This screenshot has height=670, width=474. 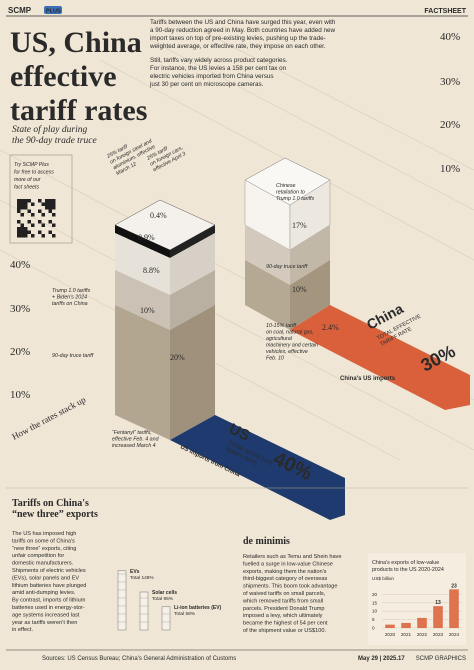 What do you see at coordinates (283, 609) in the screenshot?
I see `body-text: parcels. President Donald Trump` at bounding box center [283, 609].